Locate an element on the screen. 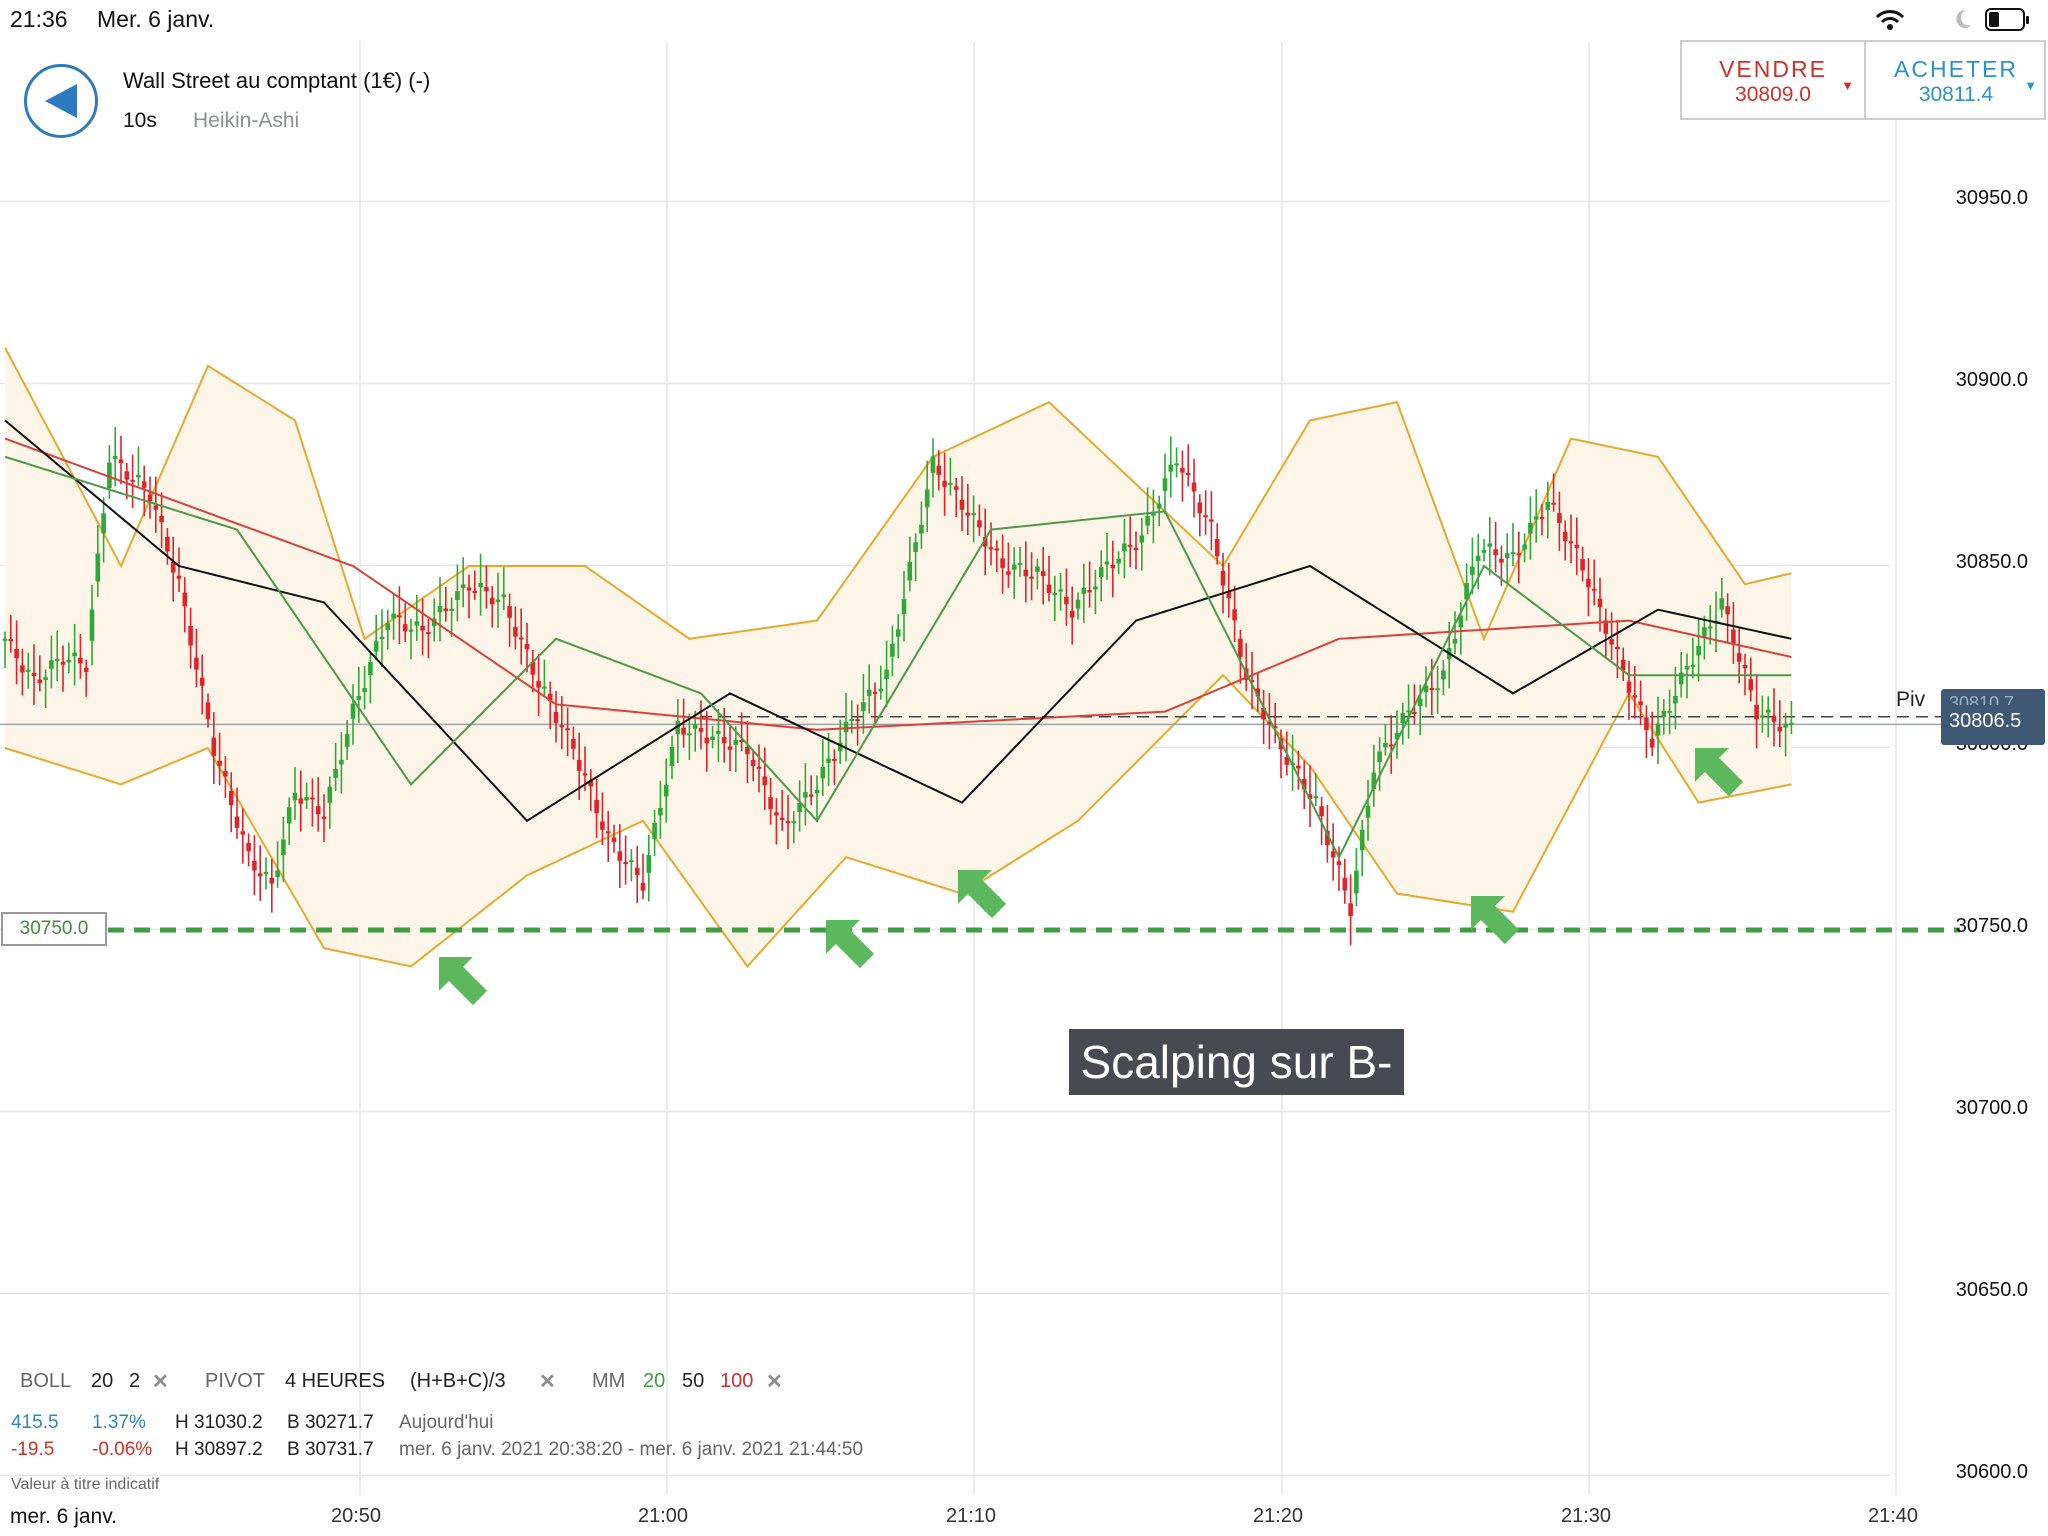 The width and height of the screenshot is (2048, 1536). sell-button: VENDRE 30809.0 ▼ is located at coordinates (1774, 80).